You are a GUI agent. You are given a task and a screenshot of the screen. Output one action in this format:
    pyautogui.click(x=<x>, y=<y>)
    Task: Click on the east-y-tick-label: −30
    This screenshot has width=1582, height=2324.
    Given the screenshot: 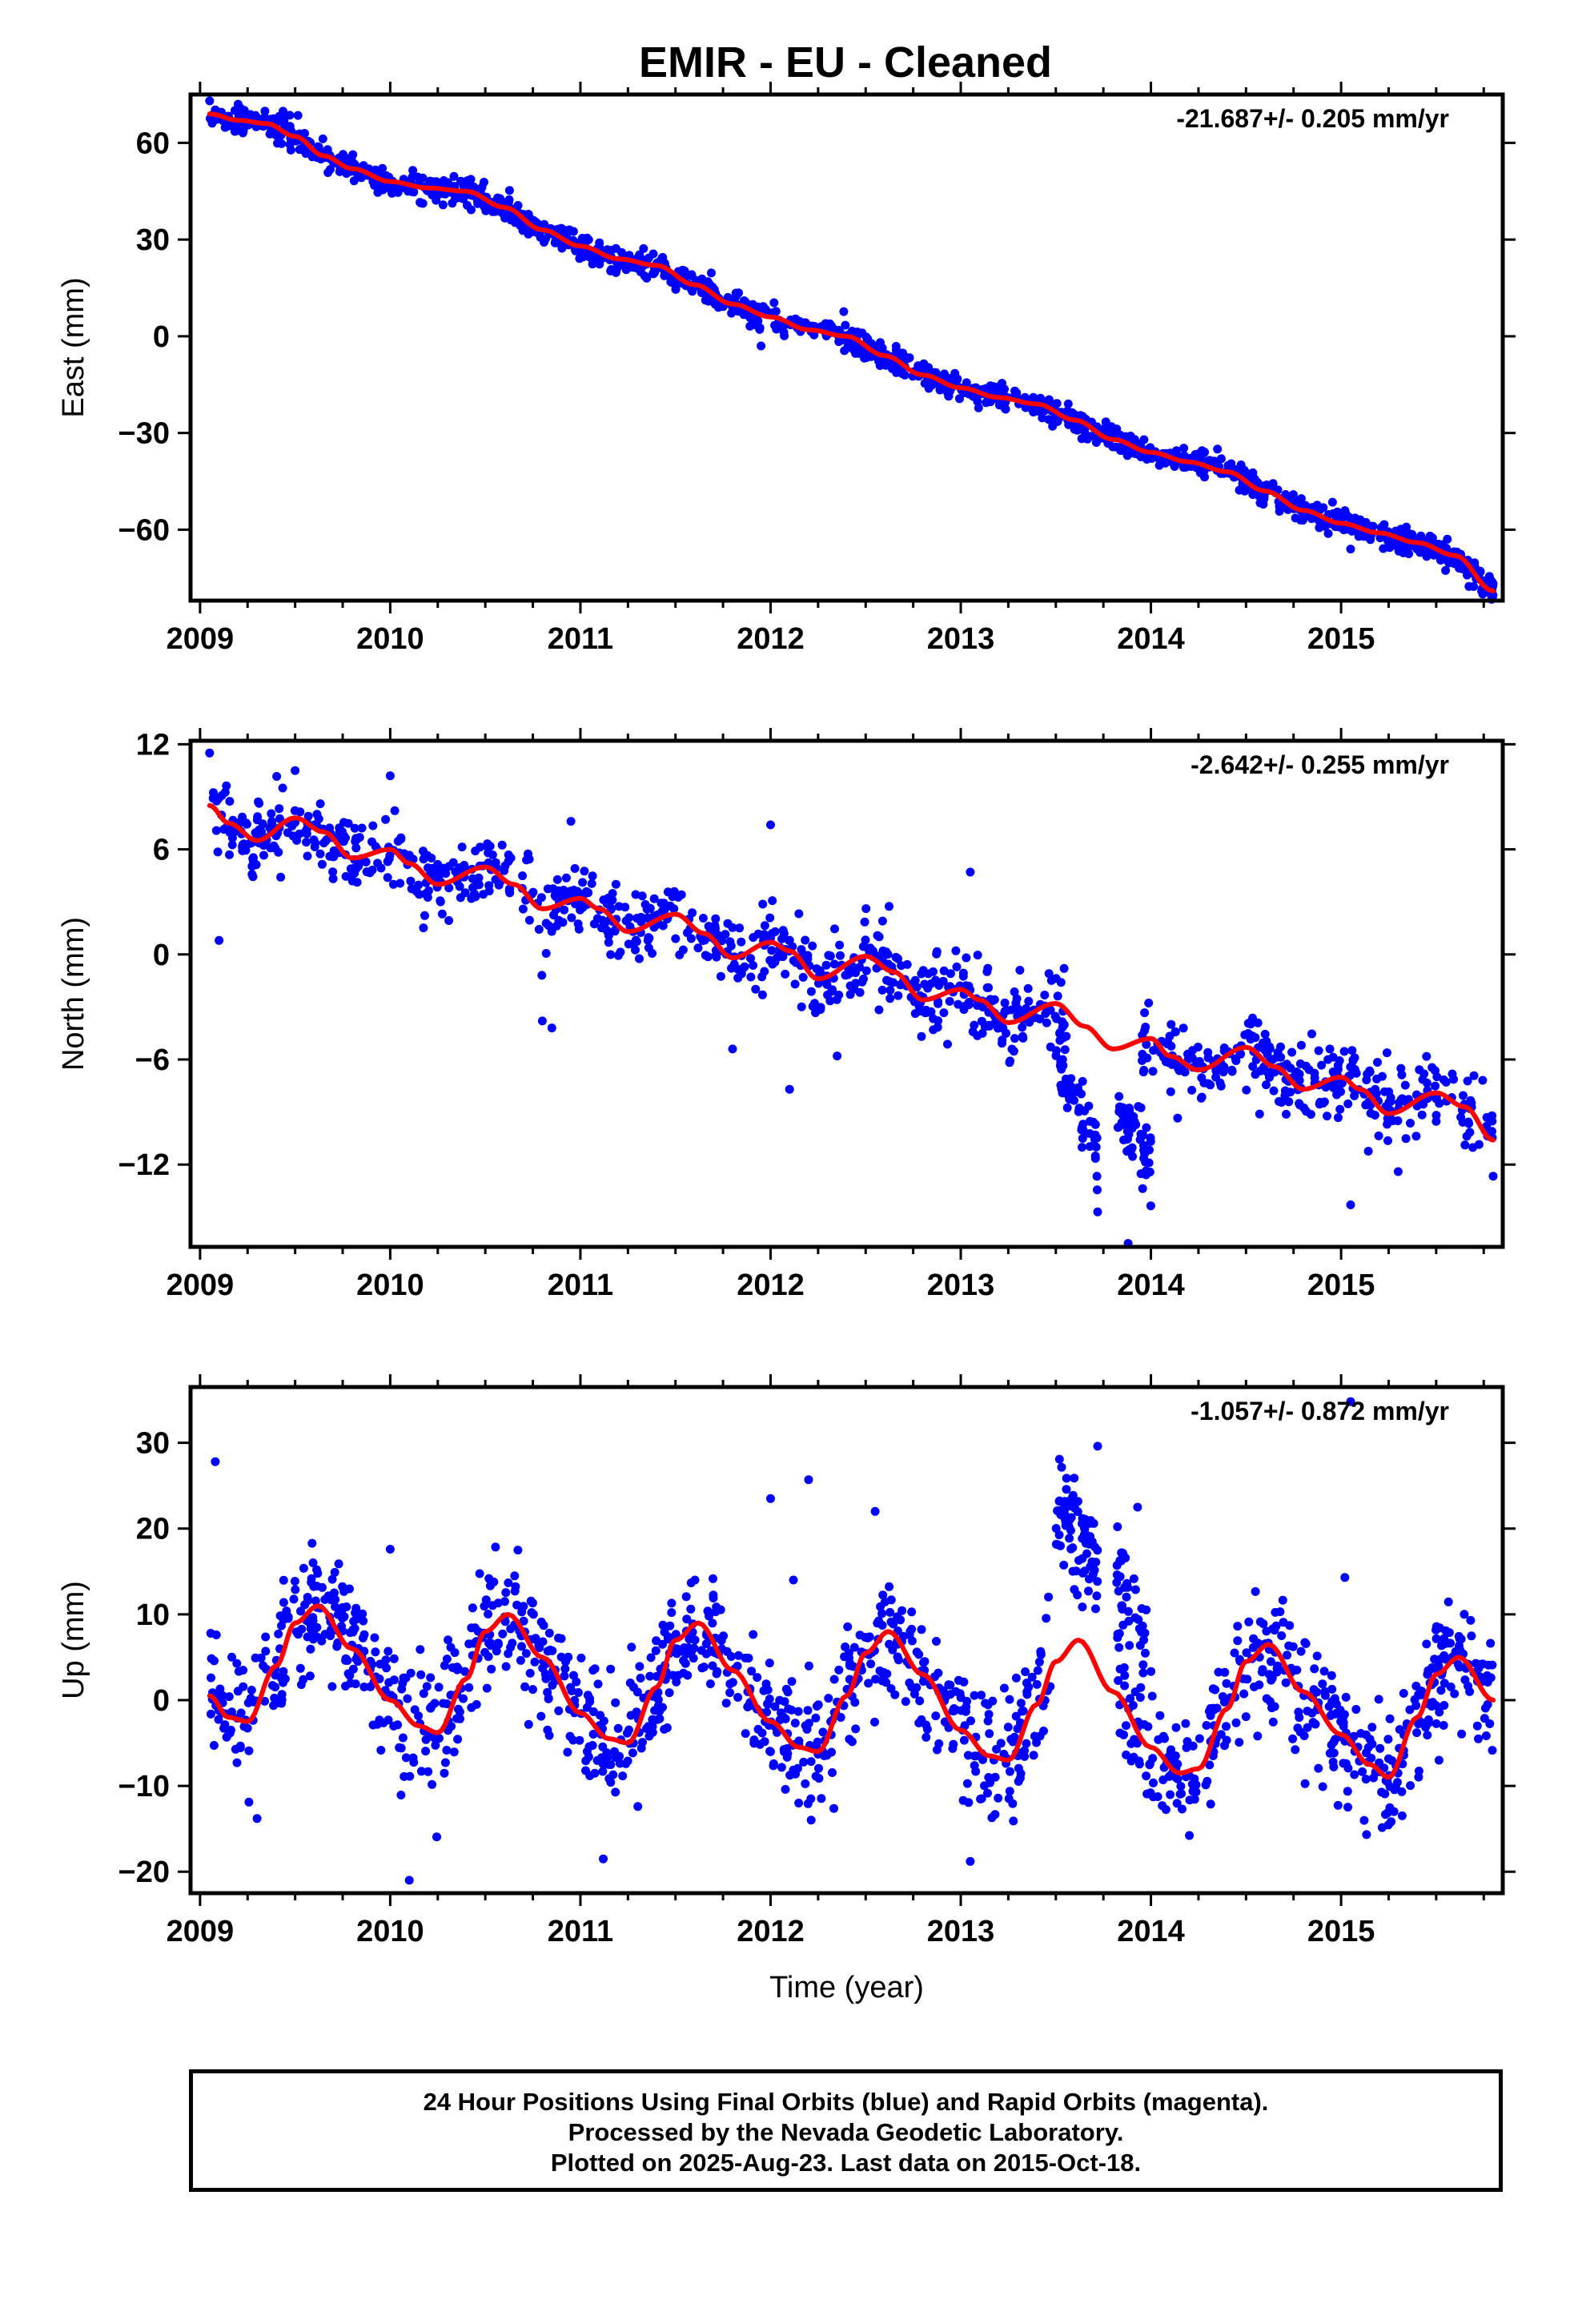 What is the action you would take?
    pyautogui.click(x=144, y=434)
    